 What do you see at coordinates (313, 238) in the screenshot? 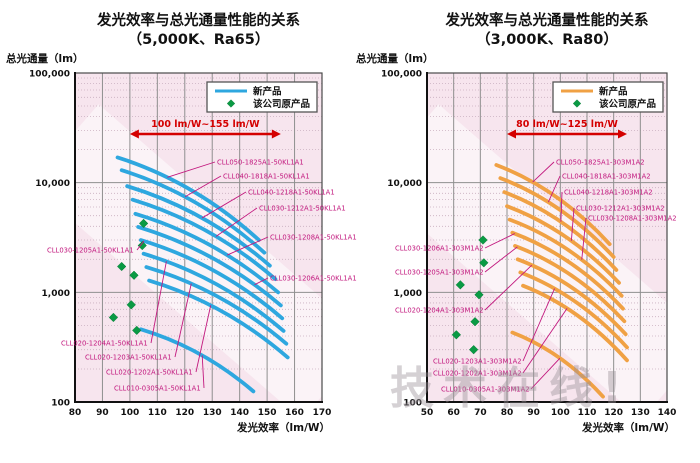
I see `product-label: CLL030-1208A1-50KL1A1` at bounding box center [313, 238].